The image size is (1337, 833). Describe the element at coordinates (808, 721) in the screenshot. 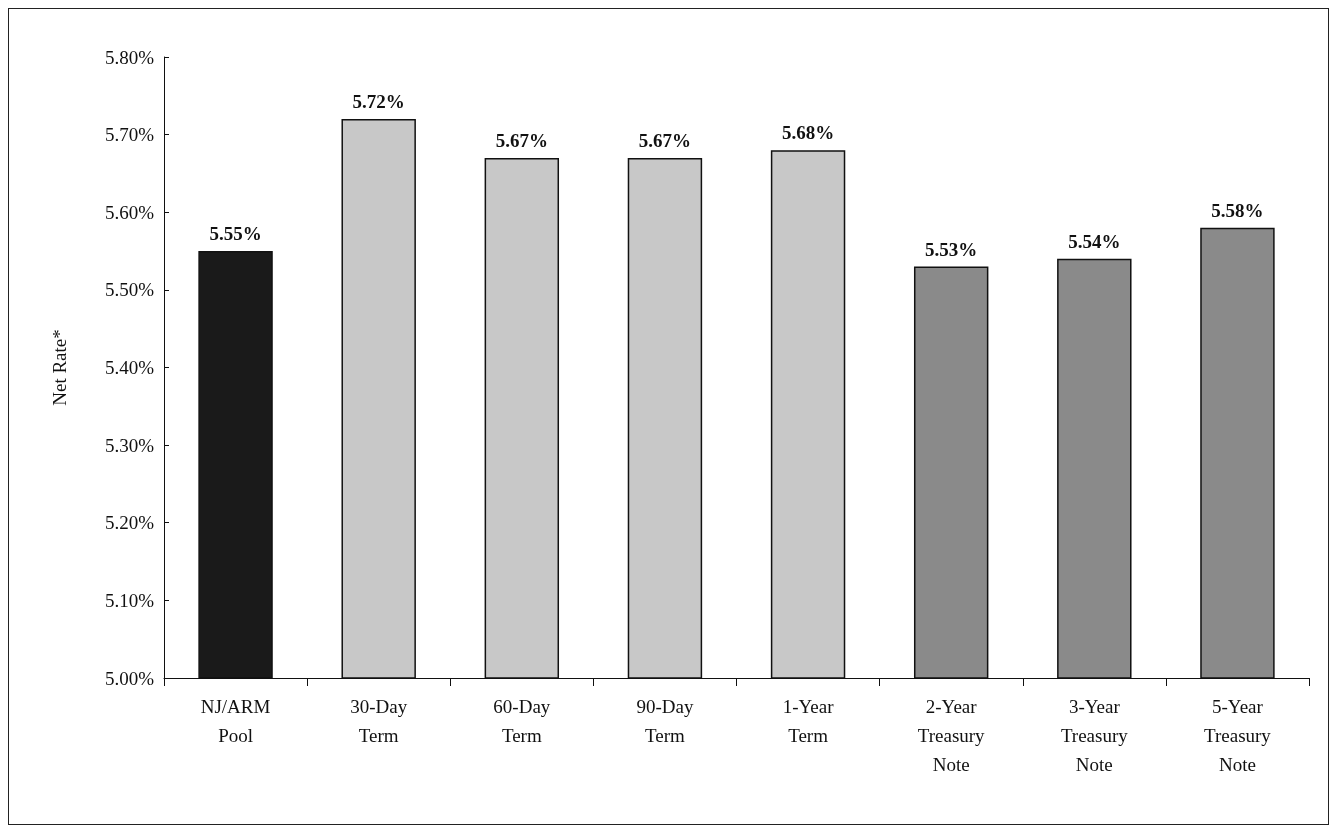

I see `x-tick-label: 1-Year Term` at that location.